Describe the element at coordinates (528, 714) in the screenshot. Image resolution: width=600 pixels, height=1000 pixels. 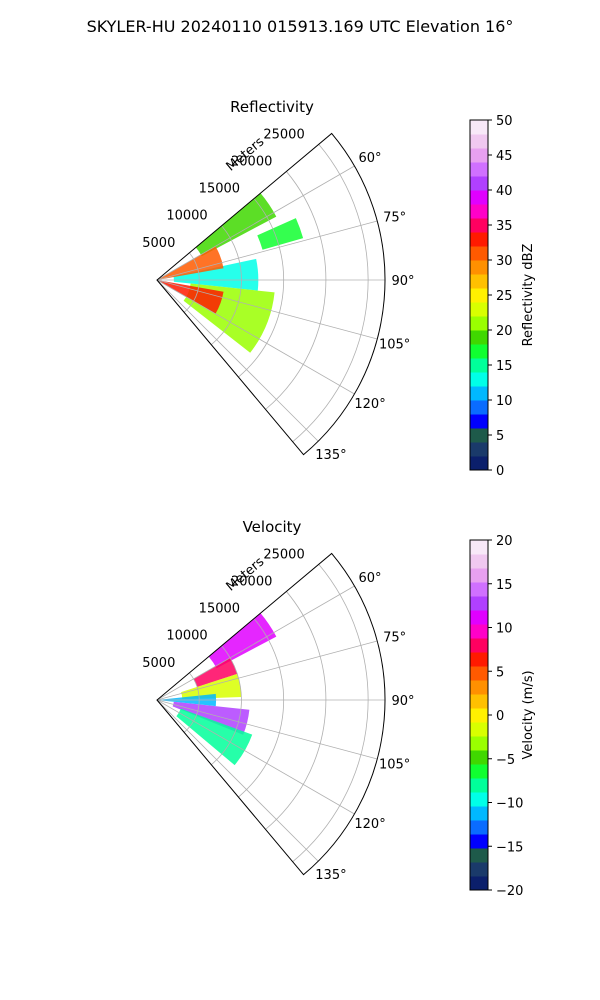
I see `colorbar-label: Velocity (m/s)` at that location.